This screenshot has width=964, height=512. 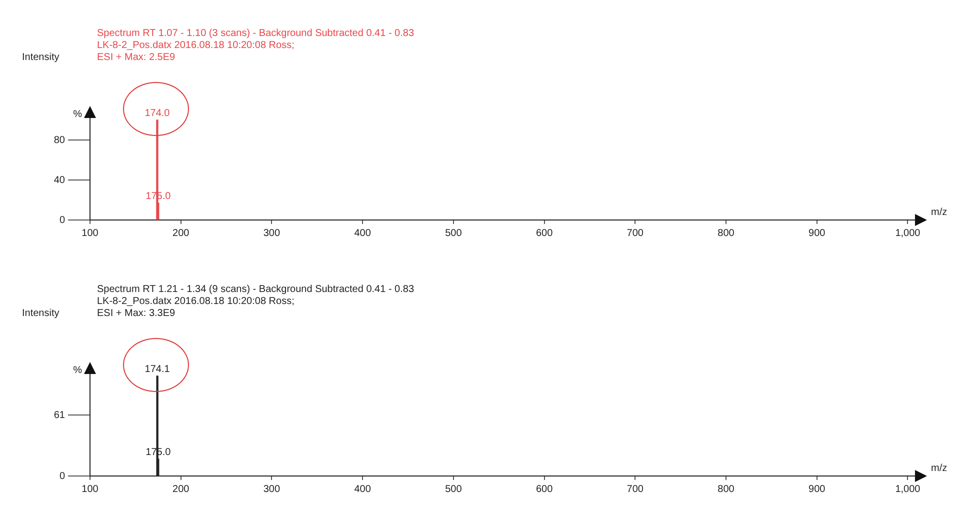 I want to click on chart-title: Spectrum RT 1.21 - 1.34 (9 scans) - Background Subtracted 0.41 - 0.83, so click(x=255, y=290).